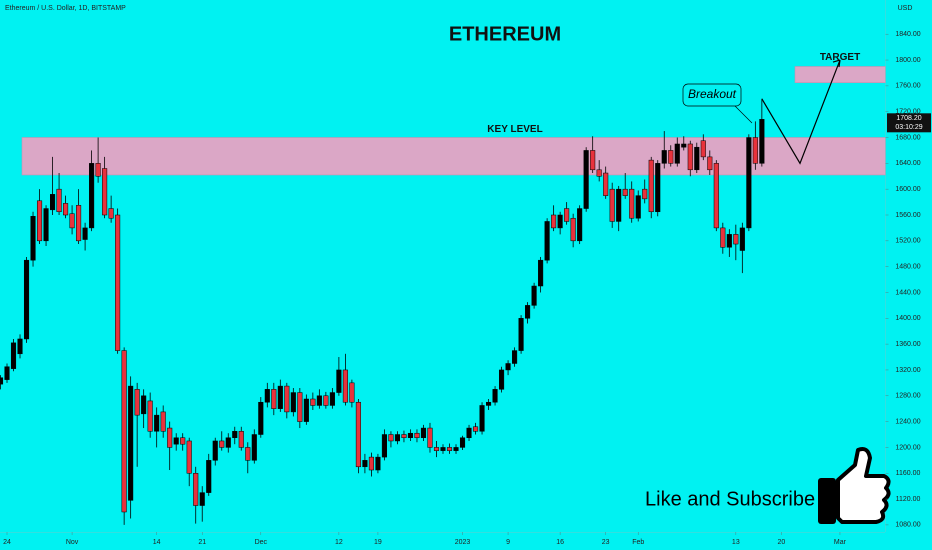  What do you see at coordinates (854, 485) in the screenshot?
I see `thumbs-up-icon` at bounding box center [854, 485].